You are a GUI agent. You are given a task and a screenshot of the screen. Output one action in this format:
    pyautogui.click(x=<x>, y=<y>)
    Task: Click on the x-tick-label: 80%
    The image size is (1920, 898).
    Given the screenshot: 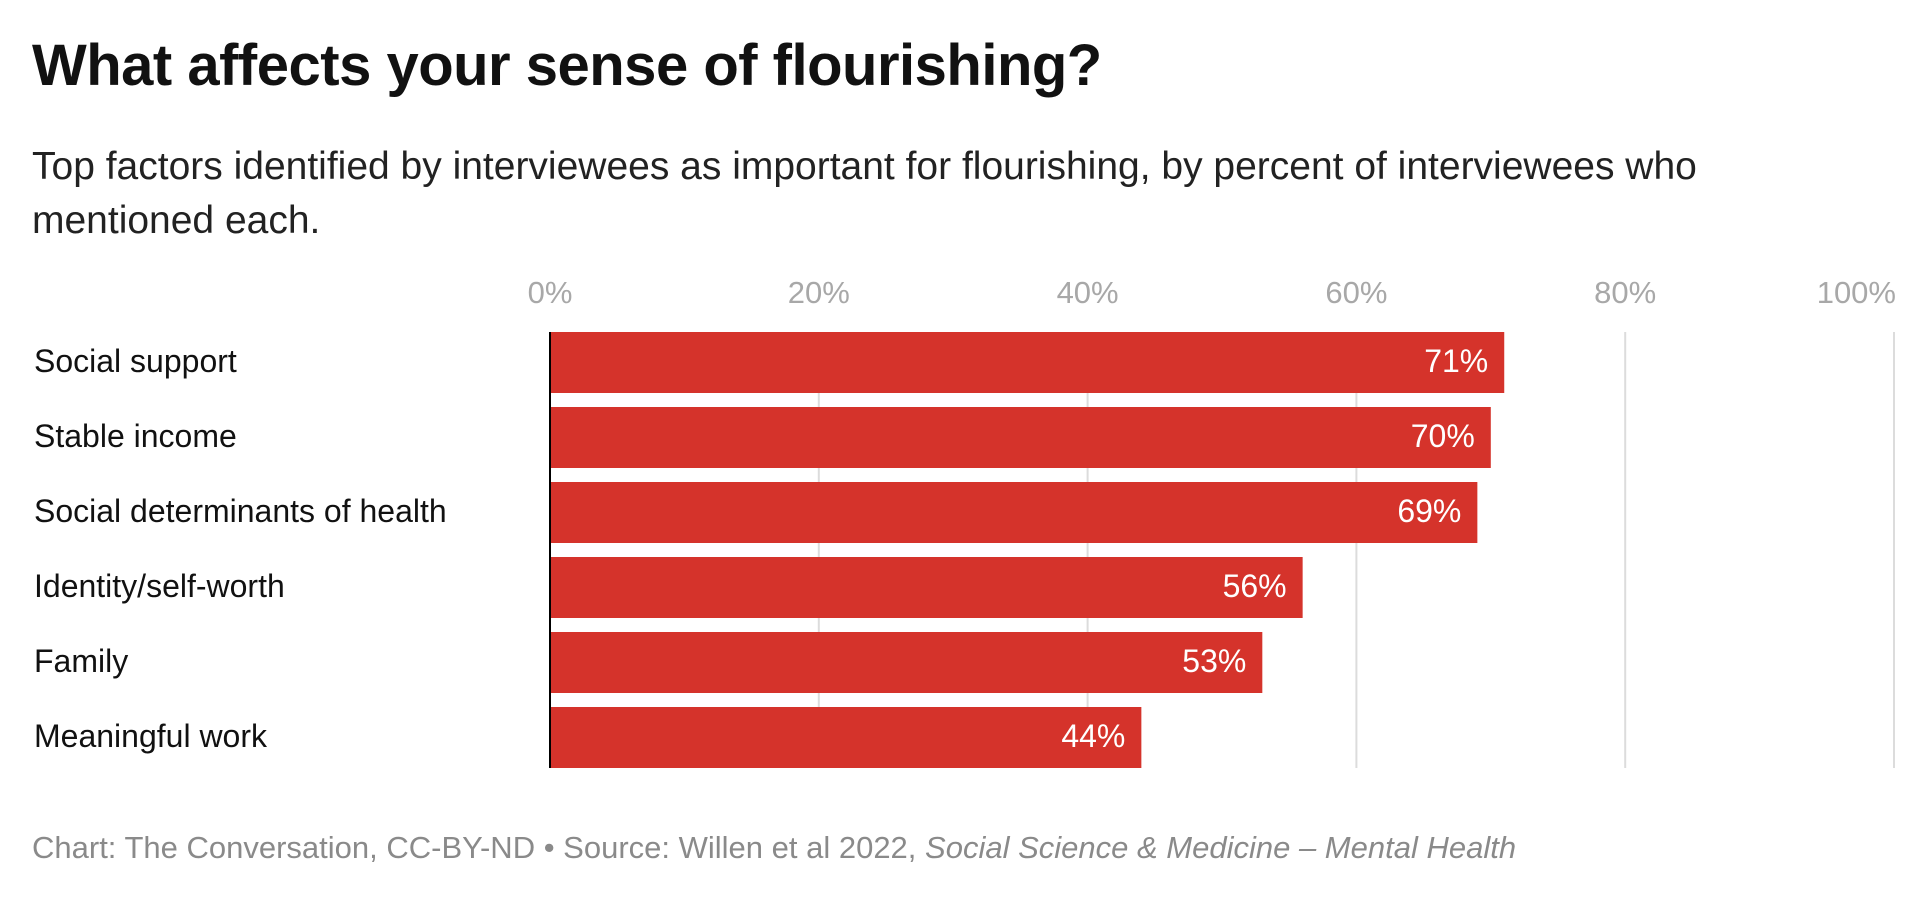 What is the action you would take?
    pyautogui.click(x=1625, y=292)
    